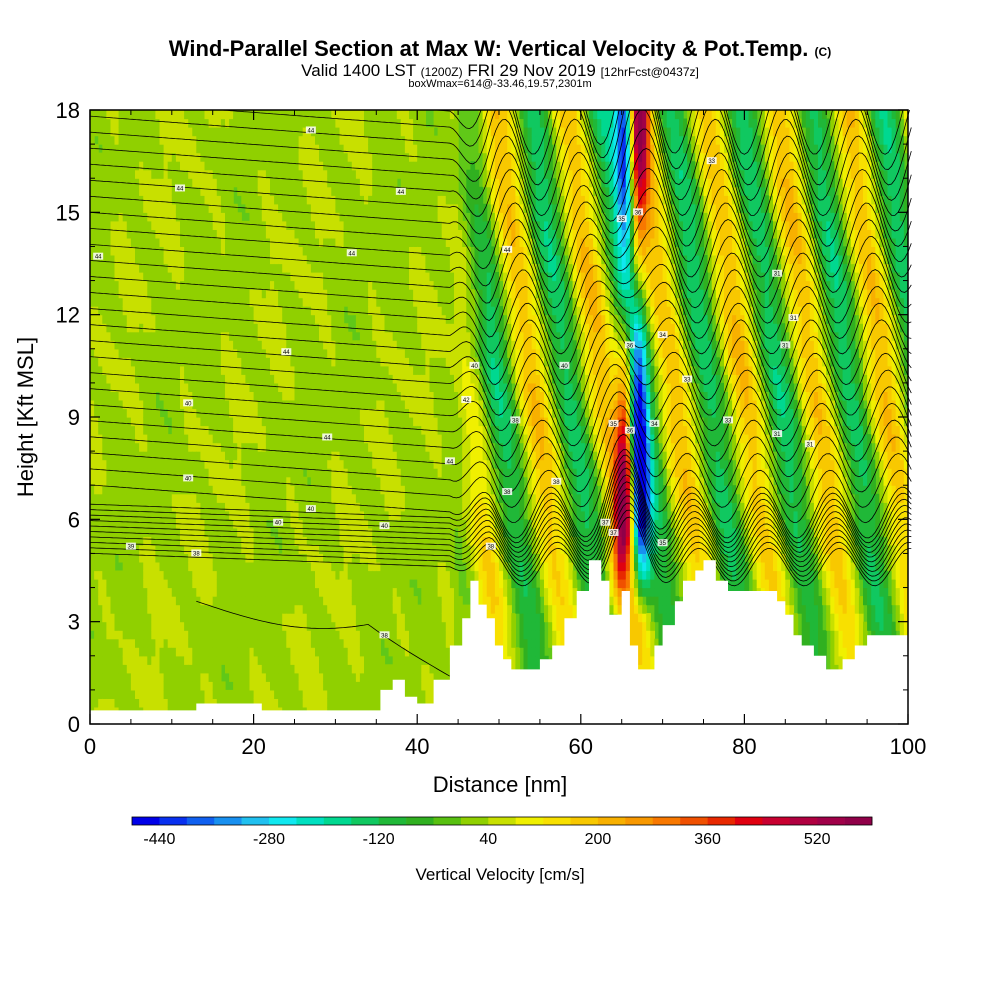 The height and width of the screenshot is (1000, 1000). Describe the element at coordinates (649, 72) in the screenshot. I see `forecast-info: [12hrFcst@0437z]` at that location.